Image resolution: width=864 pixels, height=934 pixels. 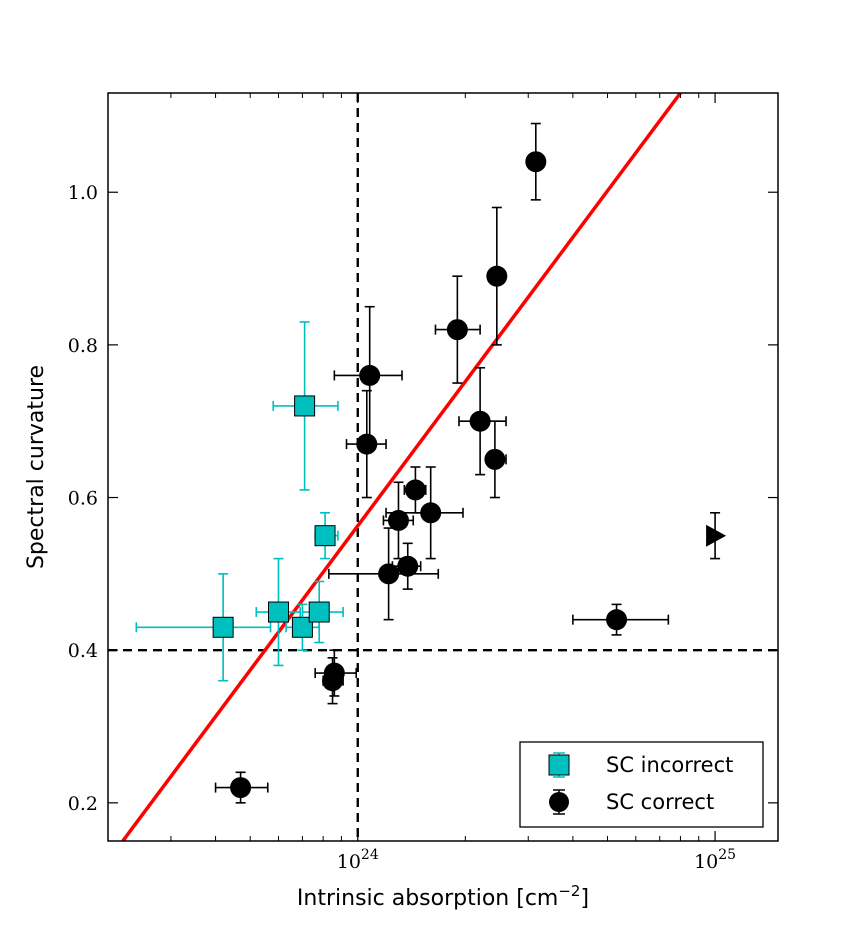 I want to click on x-axis-label: Intrinsic absorption [cm−2], so click(x=443, y=896).